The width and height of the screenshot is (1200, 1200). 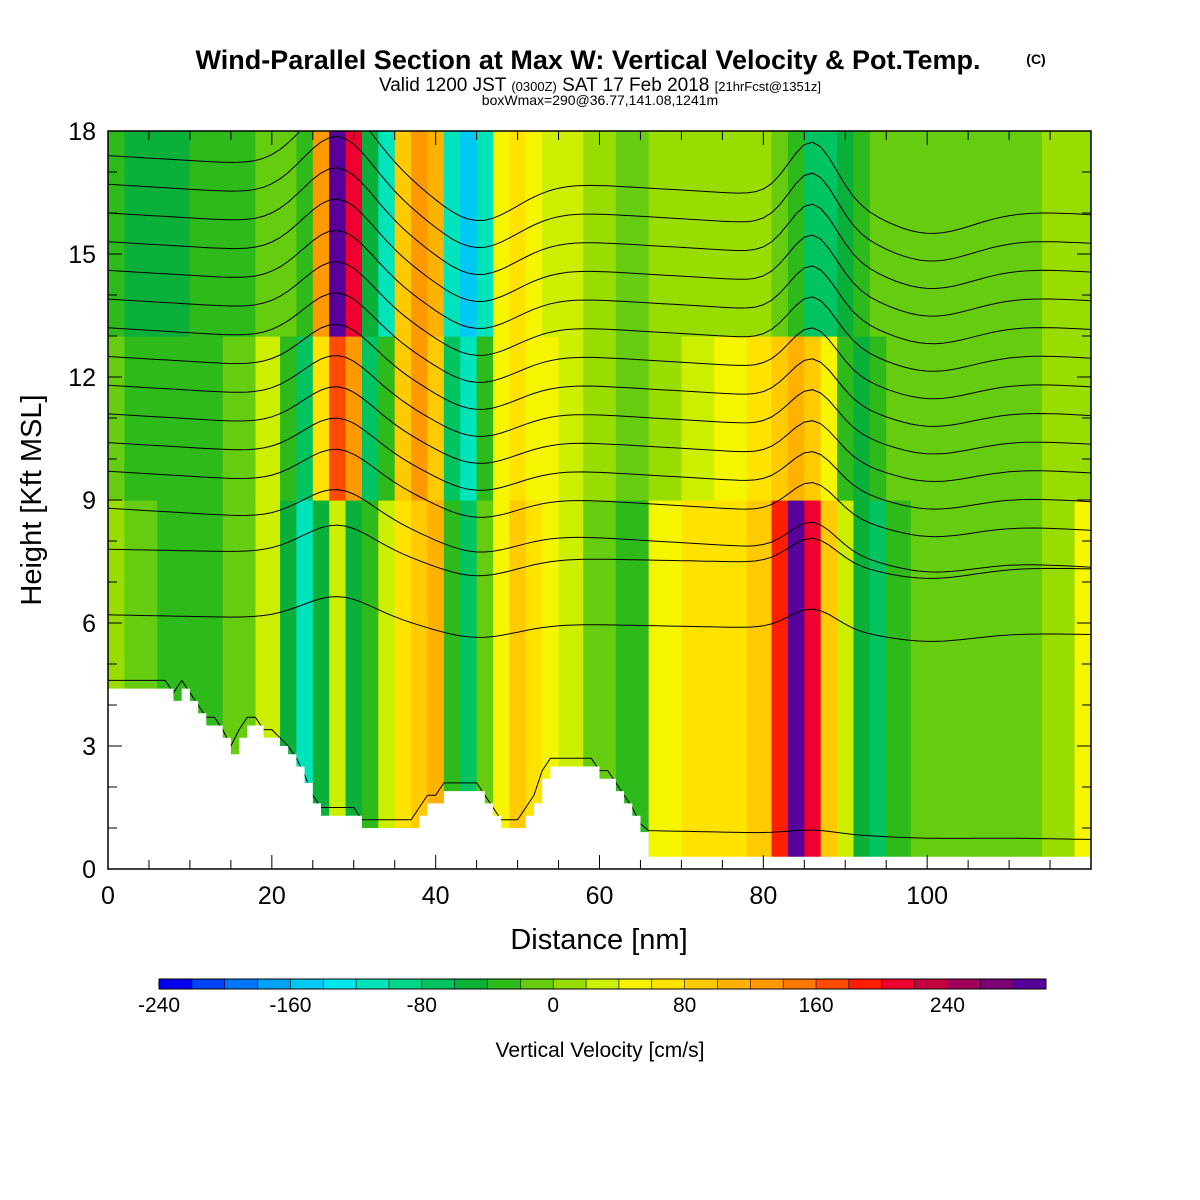 I want to click on colorbar-tick-label: -80, so click(x=422, y=1005).